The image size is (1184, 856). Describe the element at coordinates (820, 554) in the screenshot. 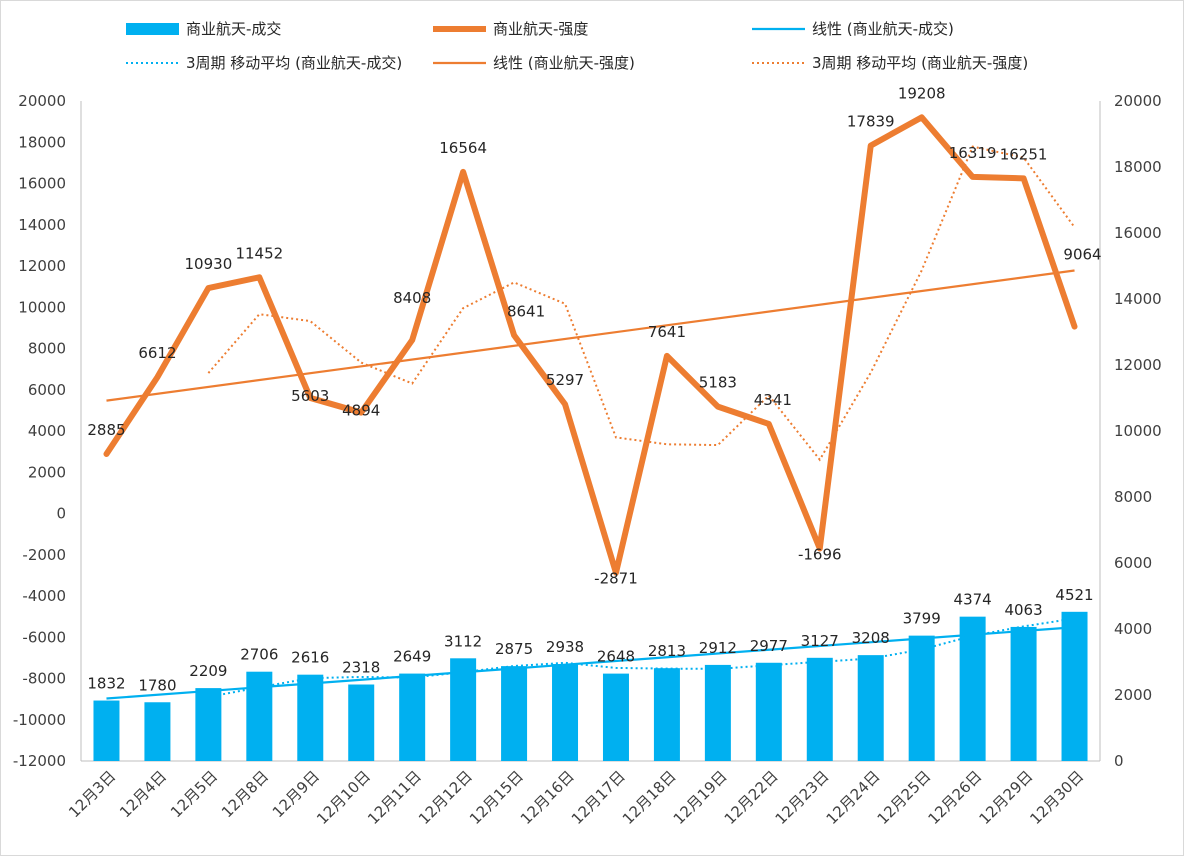

I see `line-data-label: -1696` at that location.